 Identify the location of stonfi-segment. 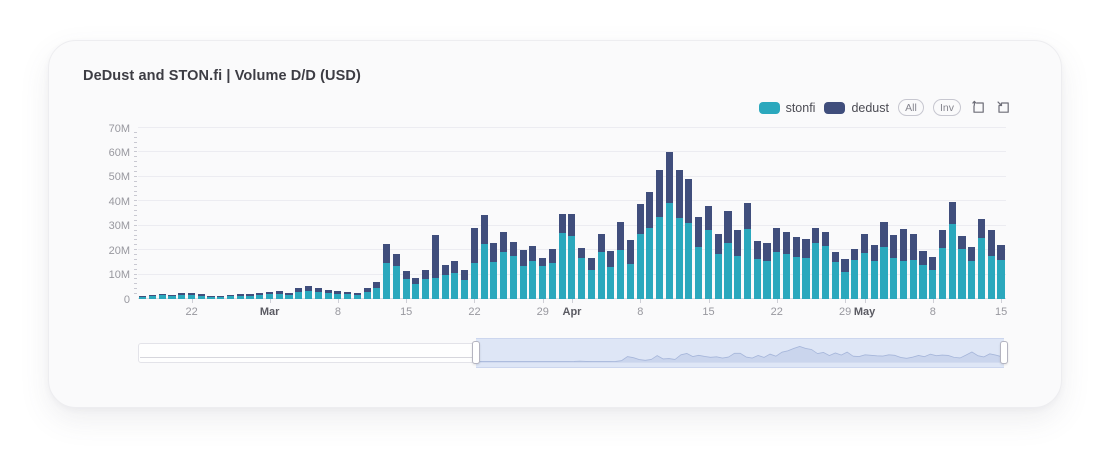
(357, 297).